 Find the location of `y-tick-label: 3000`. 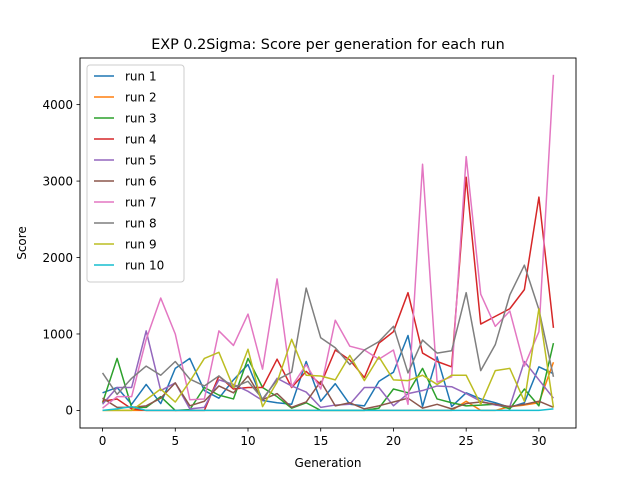

y-tick-label: 3000 is located at coordinates (57, 181).